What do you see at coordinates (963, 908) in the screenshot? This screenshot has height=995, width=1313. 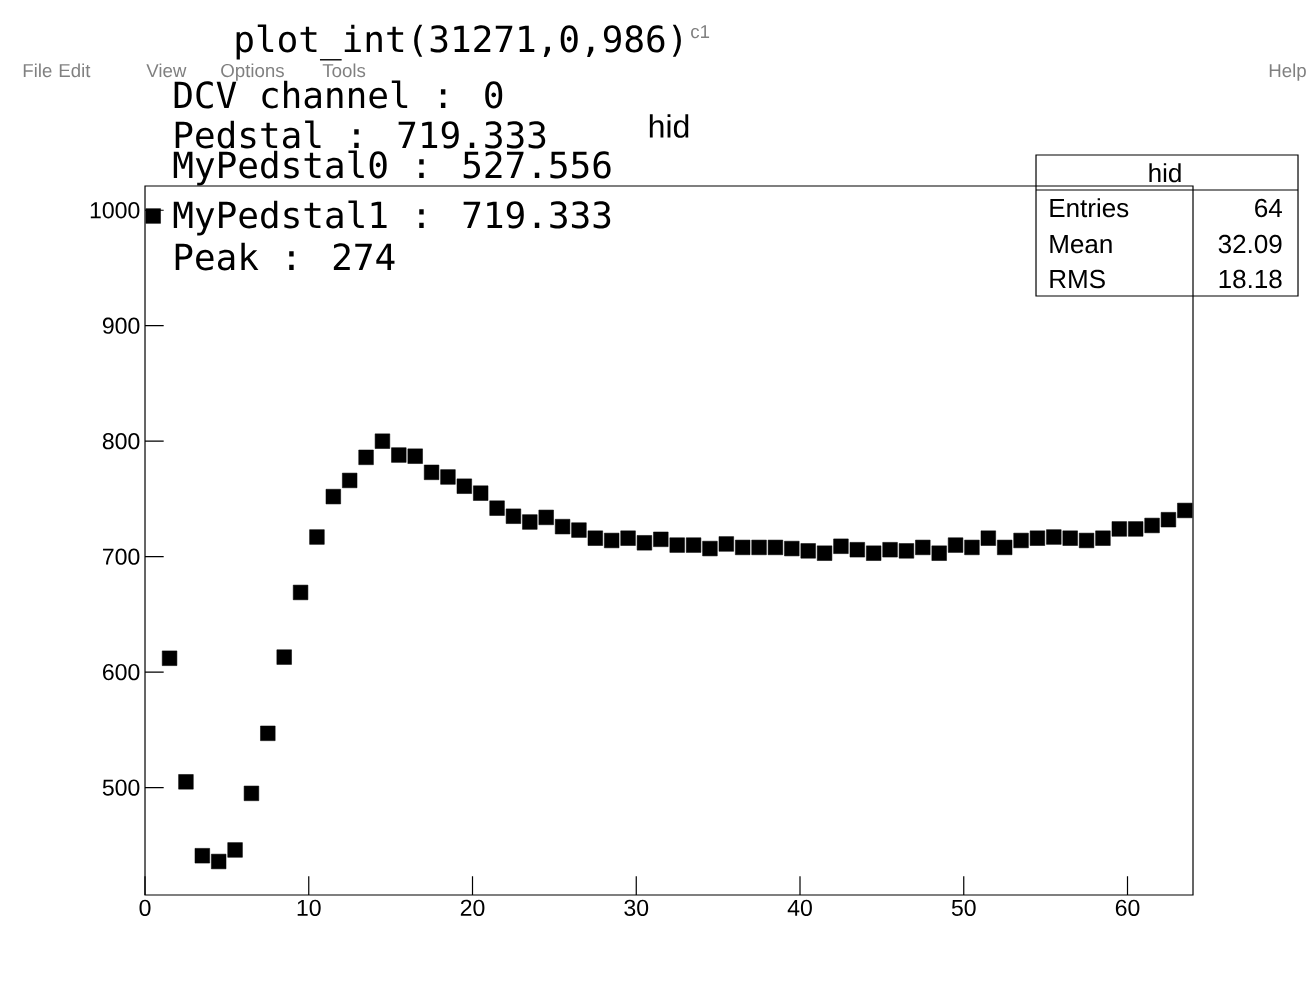 I see `x-tick-label: 50` at bounding box center [963, 908].